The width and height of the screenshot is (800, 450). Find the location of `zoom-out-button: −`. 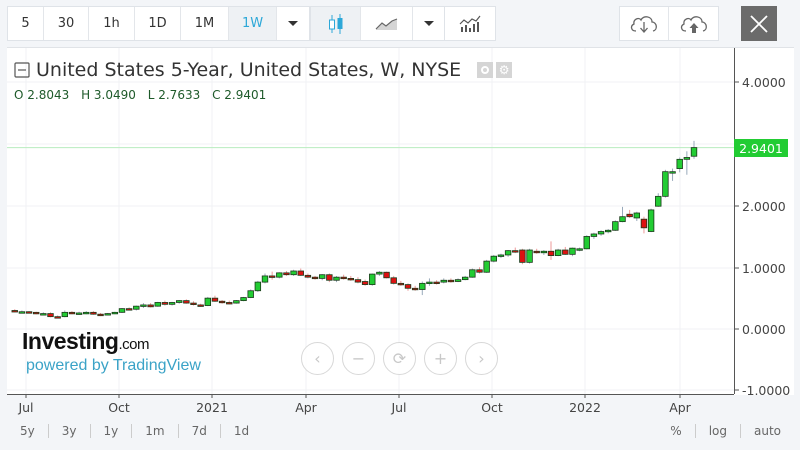

zoom-out-button: − is located at coordinates (358, 358).